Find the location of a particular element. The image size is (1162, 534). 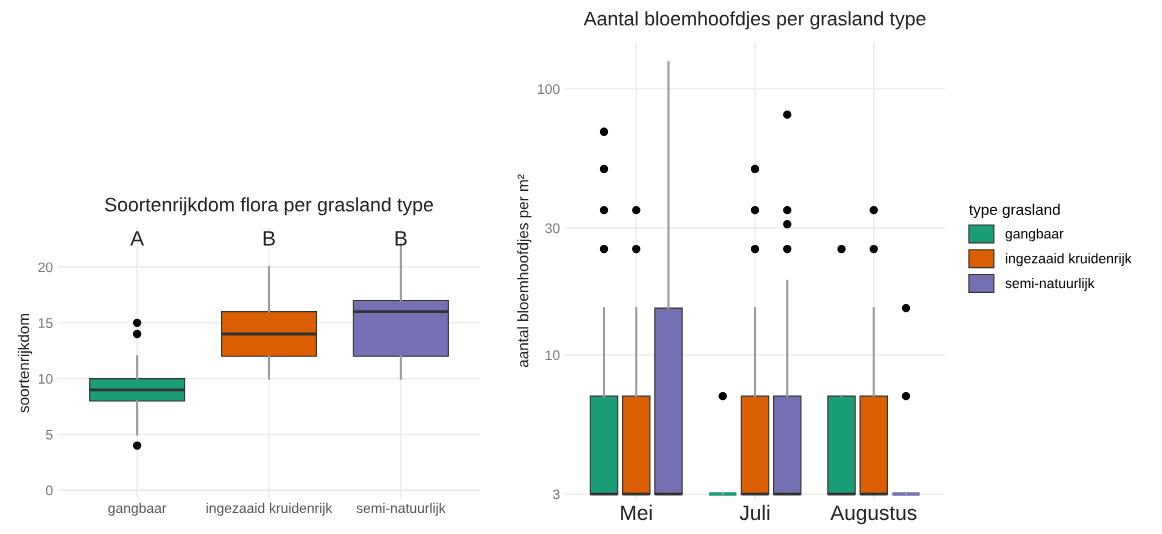

y-tick-label: 5 is located at coordinates (49, 434).